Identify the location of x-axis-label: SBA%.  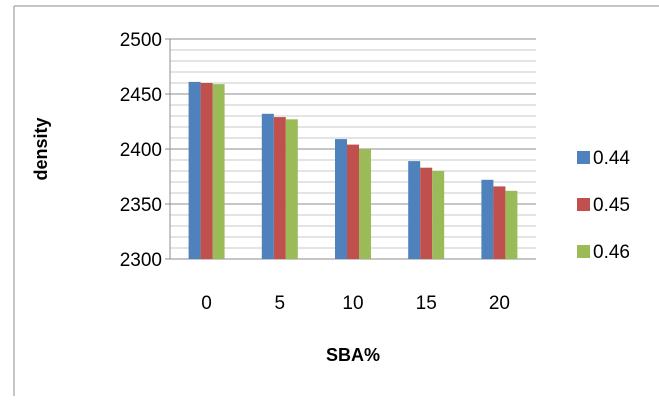
(353, 355).